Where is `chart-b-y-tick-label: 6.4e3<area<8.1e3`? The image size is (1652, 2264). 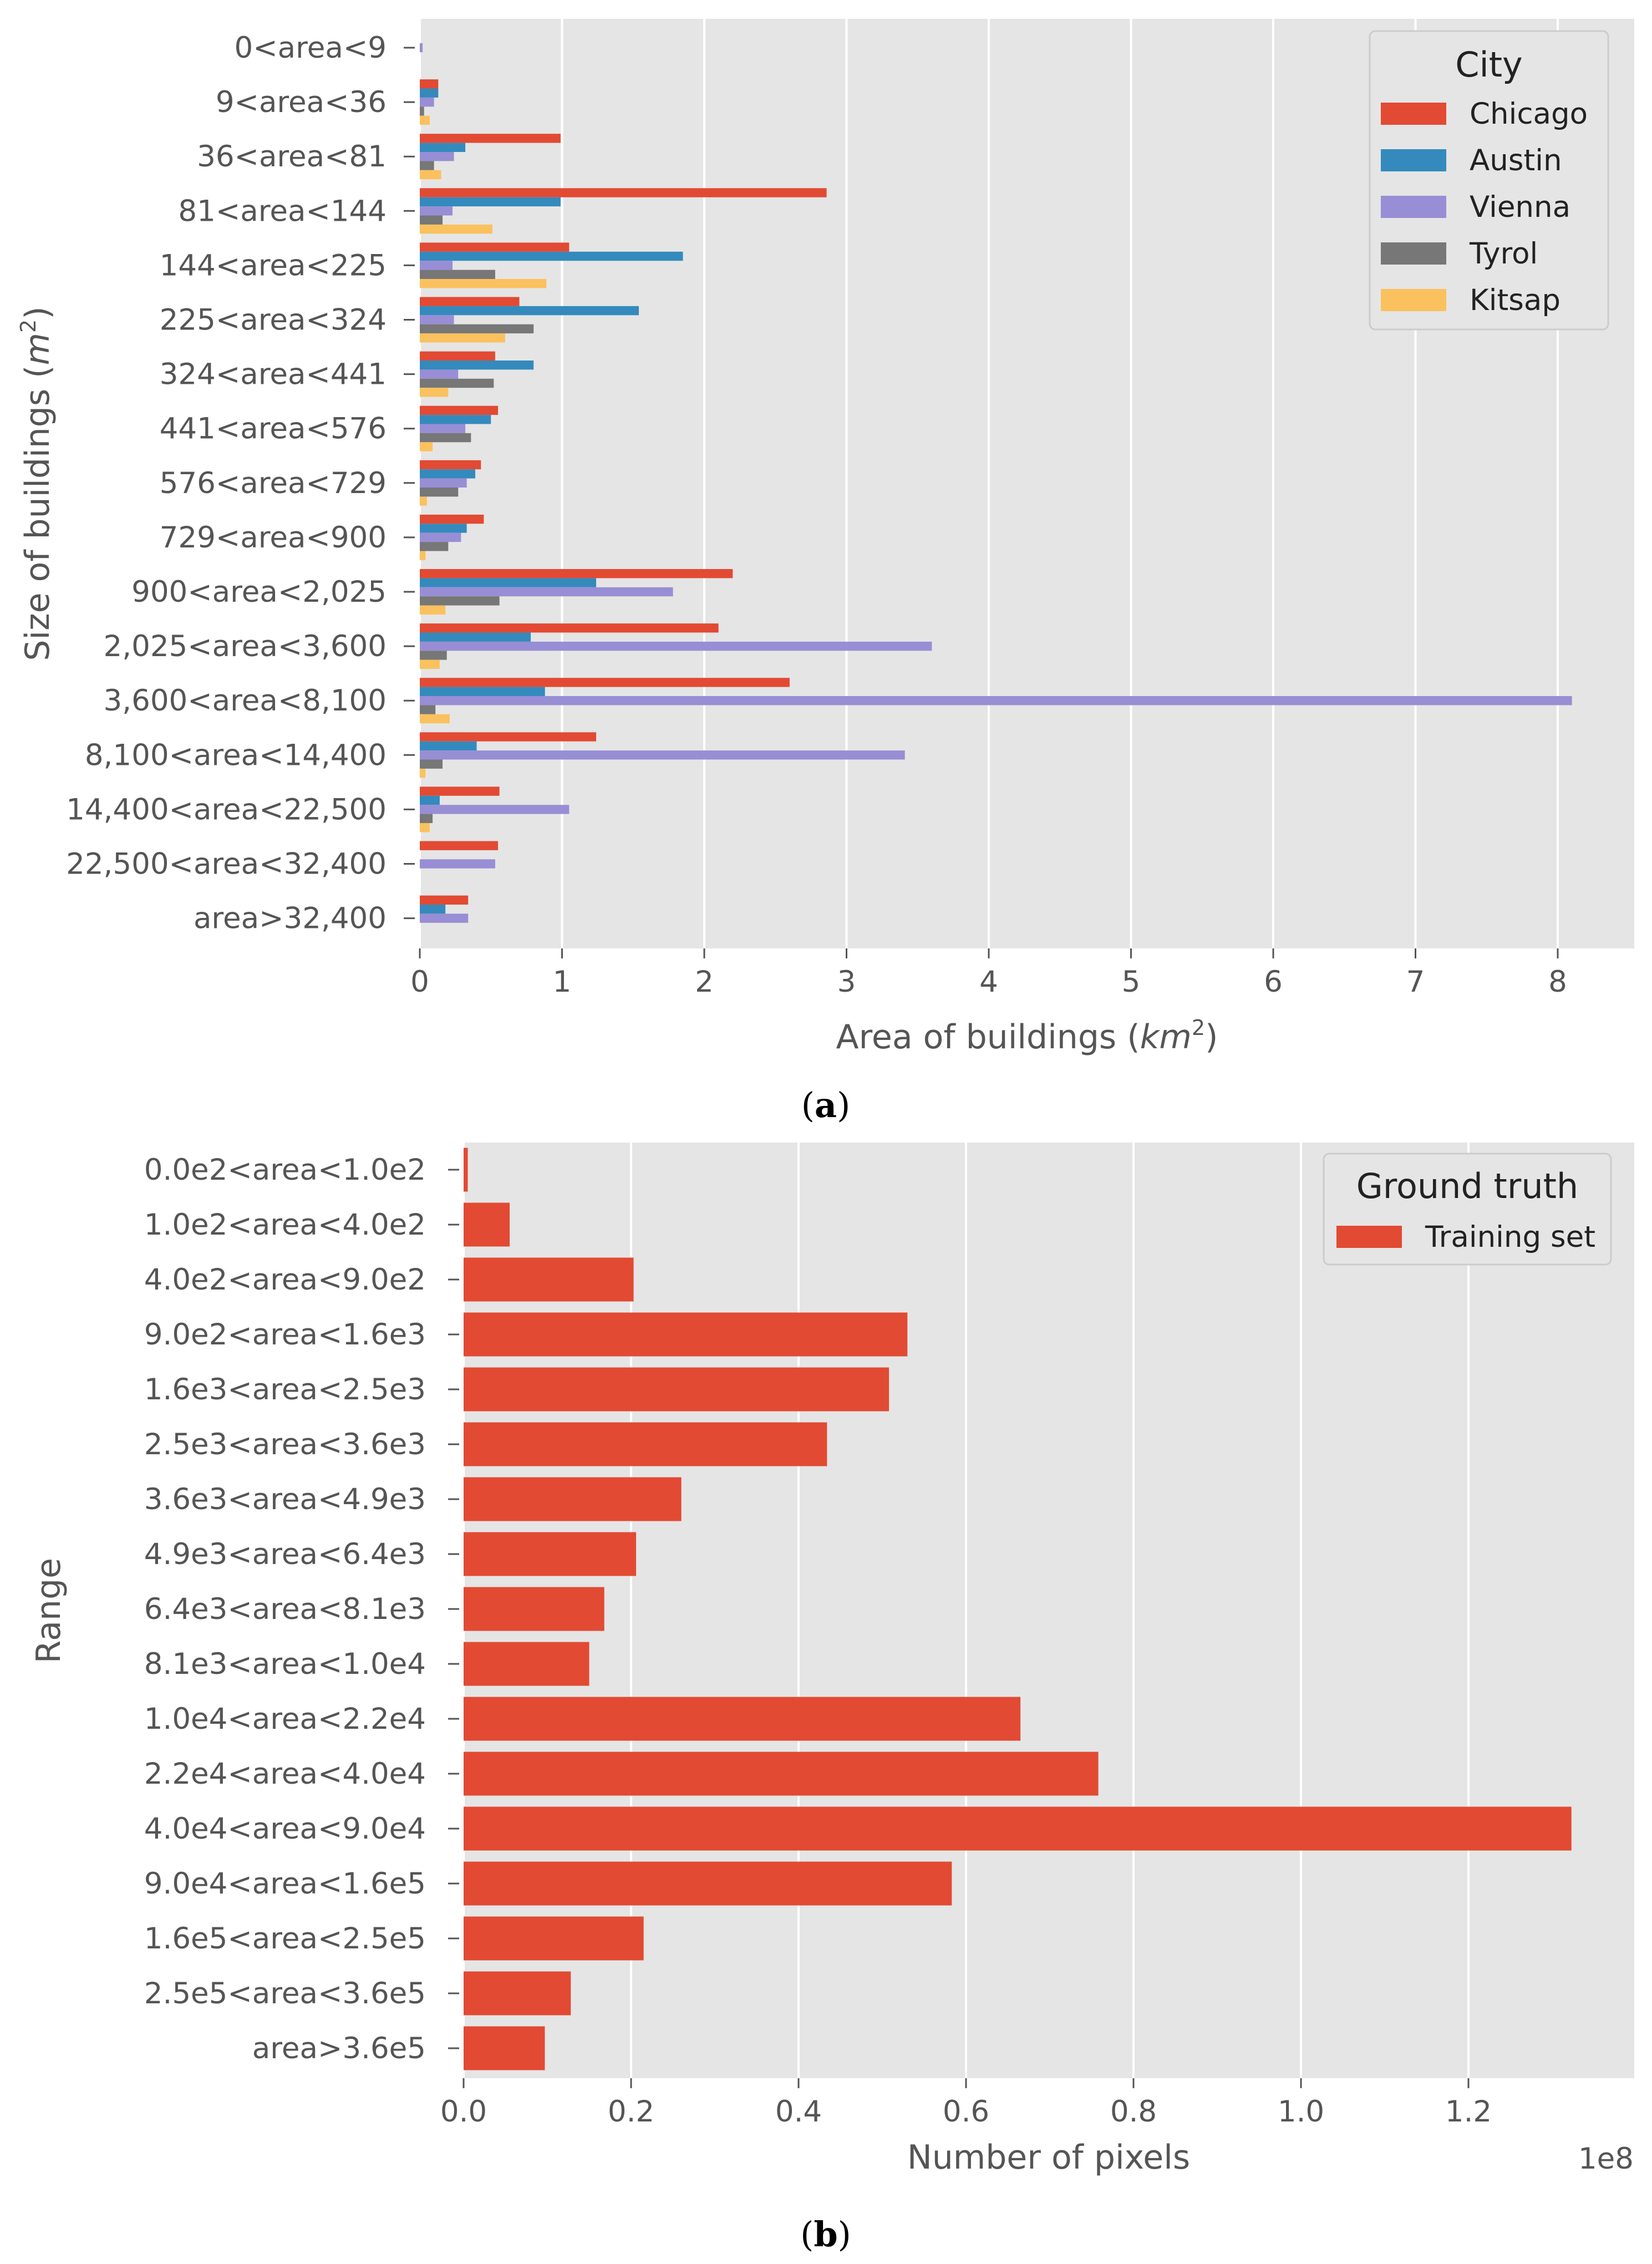 chart-b-y-tick-label: 6.4e3<area<8.1e3 is located at coordinates (285, 1609).